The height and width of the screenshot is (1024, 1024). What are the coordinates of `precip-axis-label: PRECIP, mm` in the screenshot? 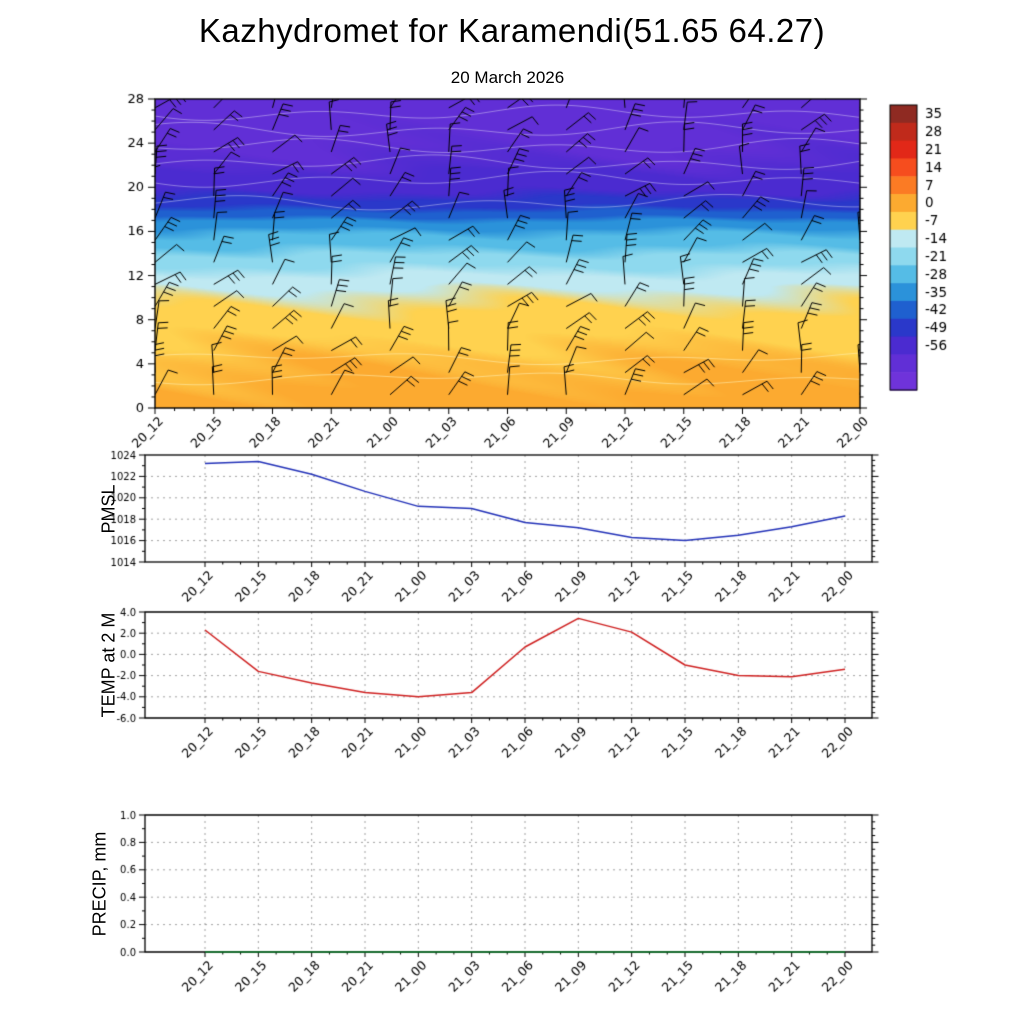 It's located at (99, 884).